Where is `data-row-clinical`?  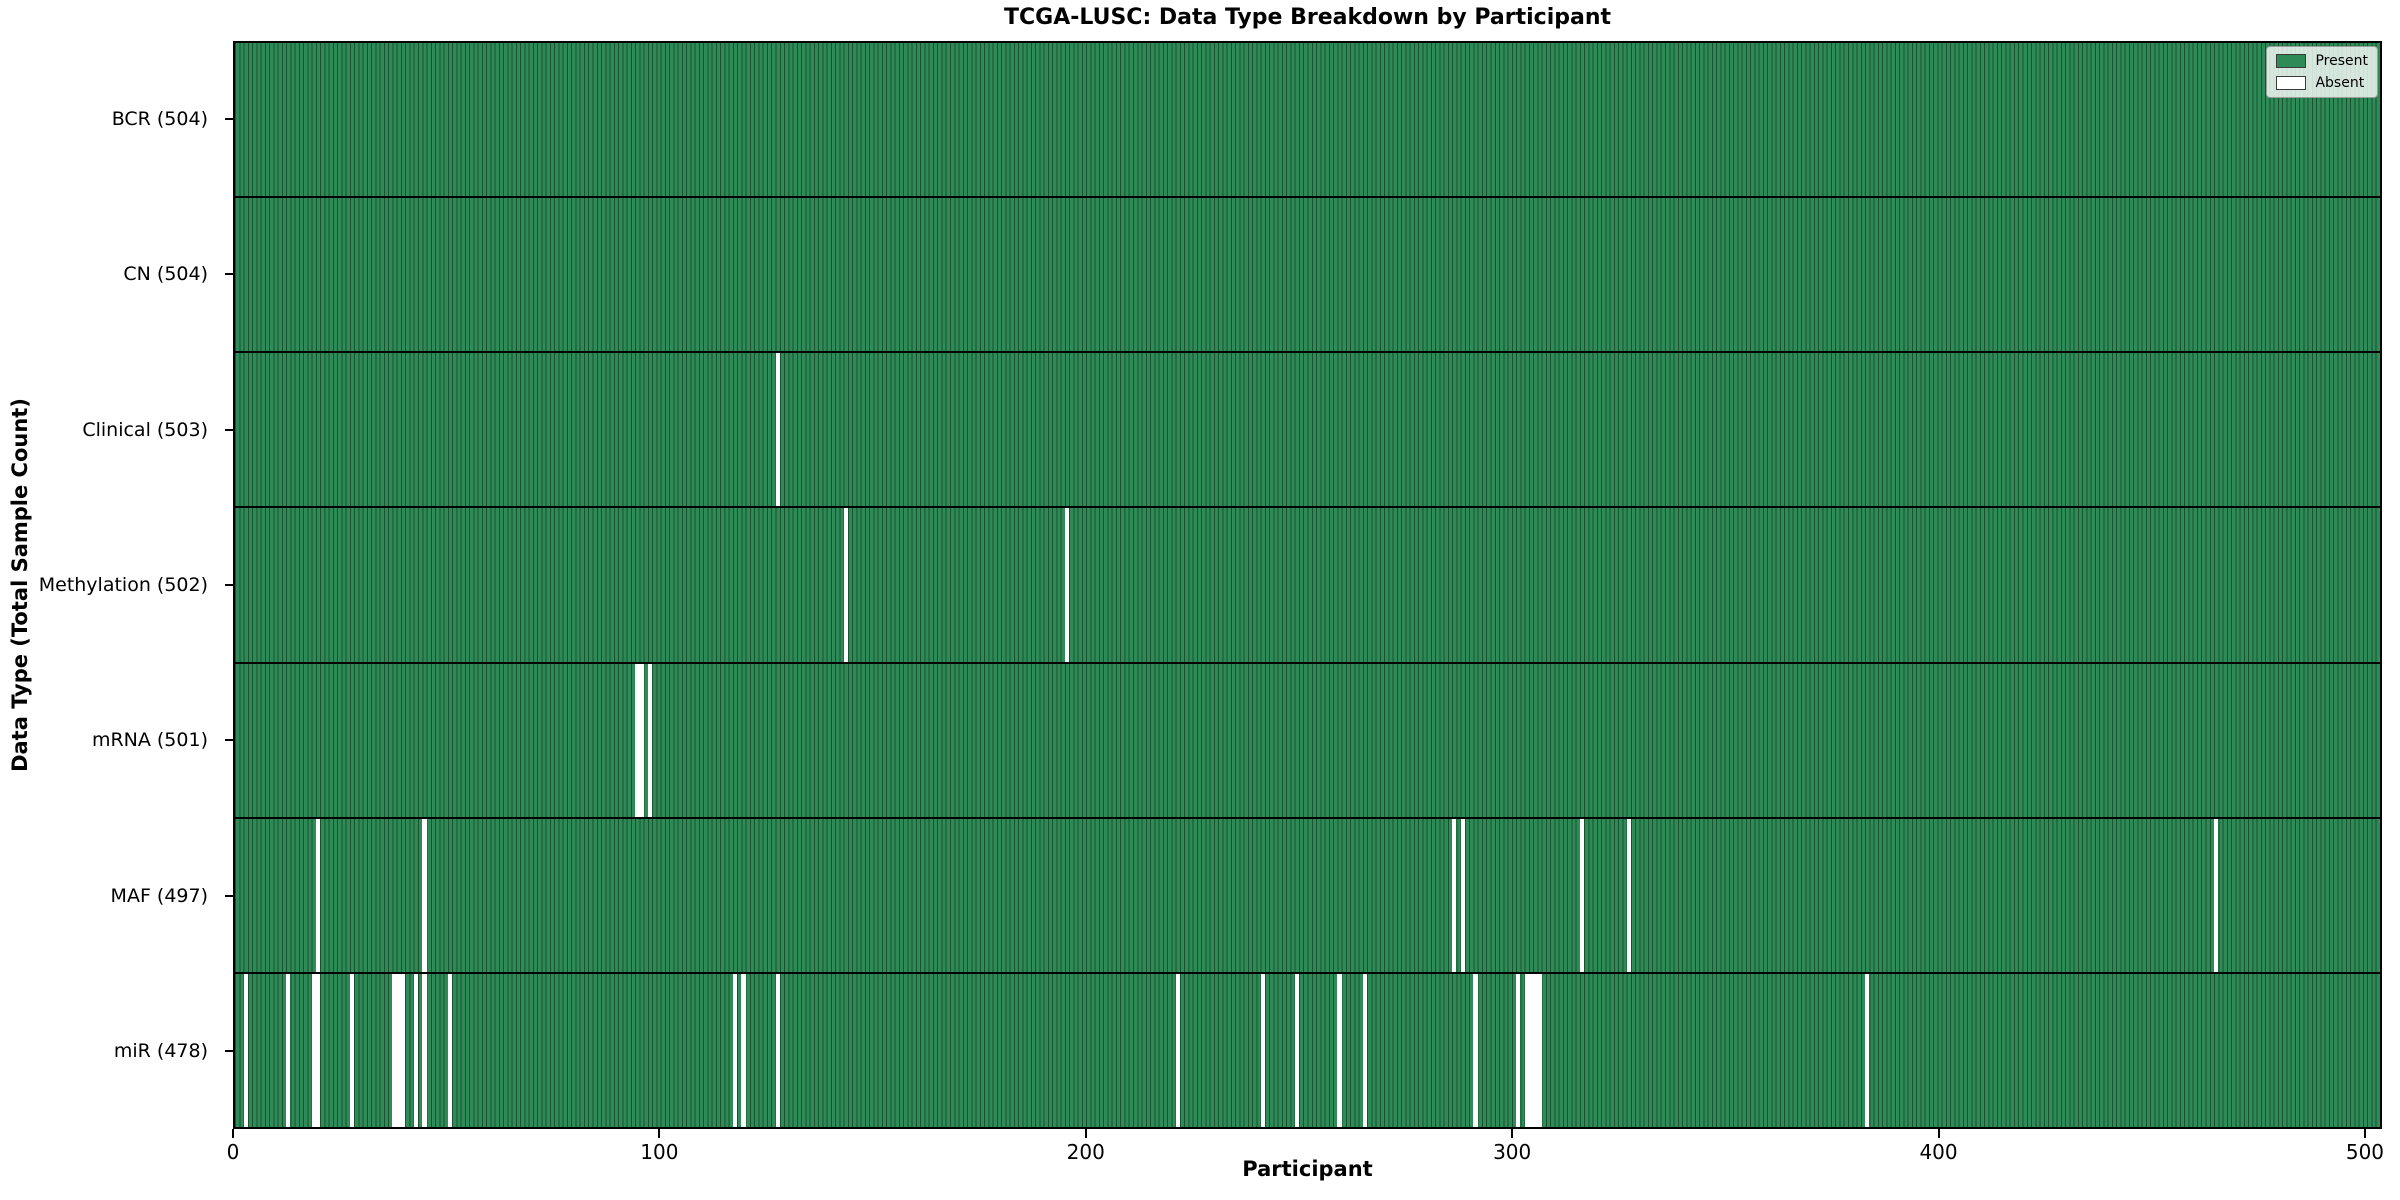 data-row-clinical is located at coordinates (1307, 431).